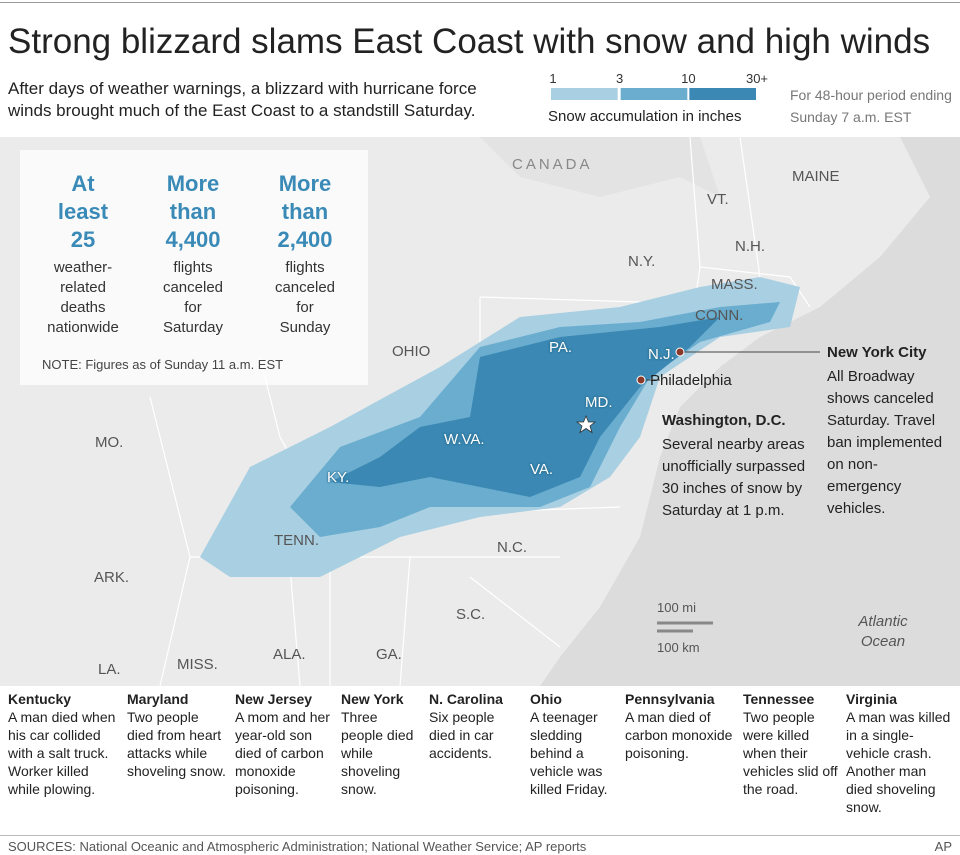 Image resolution: width=960 pixels, height=855 pixels. What do you see at coordinates (289, 654) in the screenshot?
I see `map-label: ALA.` at bounding box center [289, 654].